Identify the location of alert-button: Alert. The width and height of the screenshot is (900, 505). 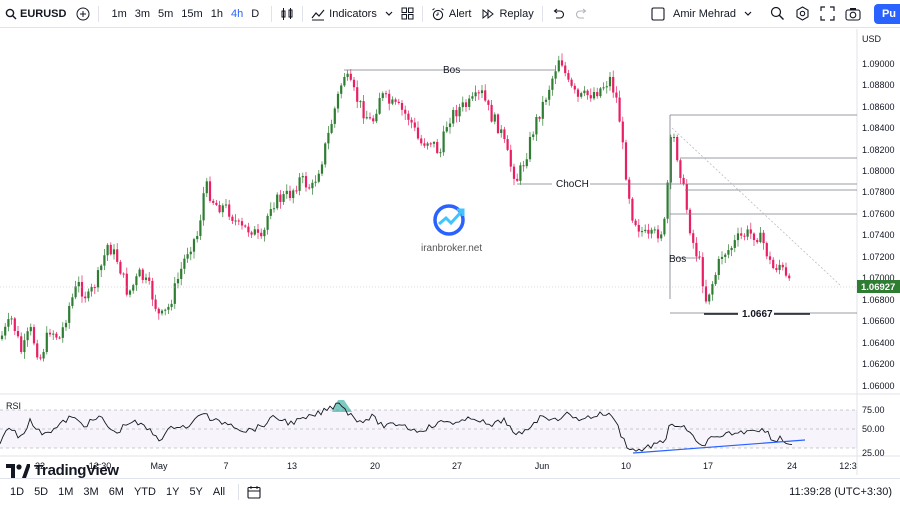
(451, 14).